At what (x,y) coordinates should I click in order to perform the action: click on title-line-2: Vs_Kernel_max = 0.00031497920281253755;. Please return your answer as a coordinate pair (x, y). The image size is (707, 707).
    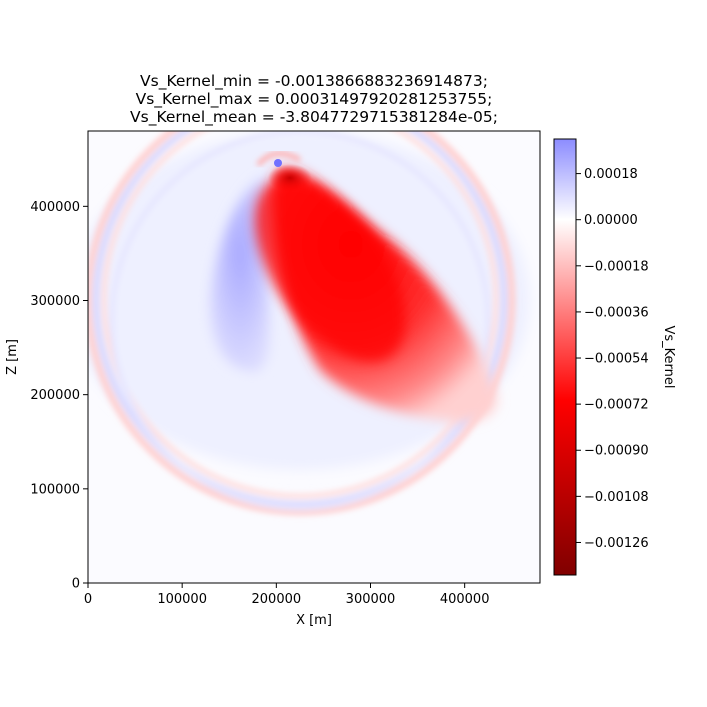
    Looking at the image, I should click on (314, 99).